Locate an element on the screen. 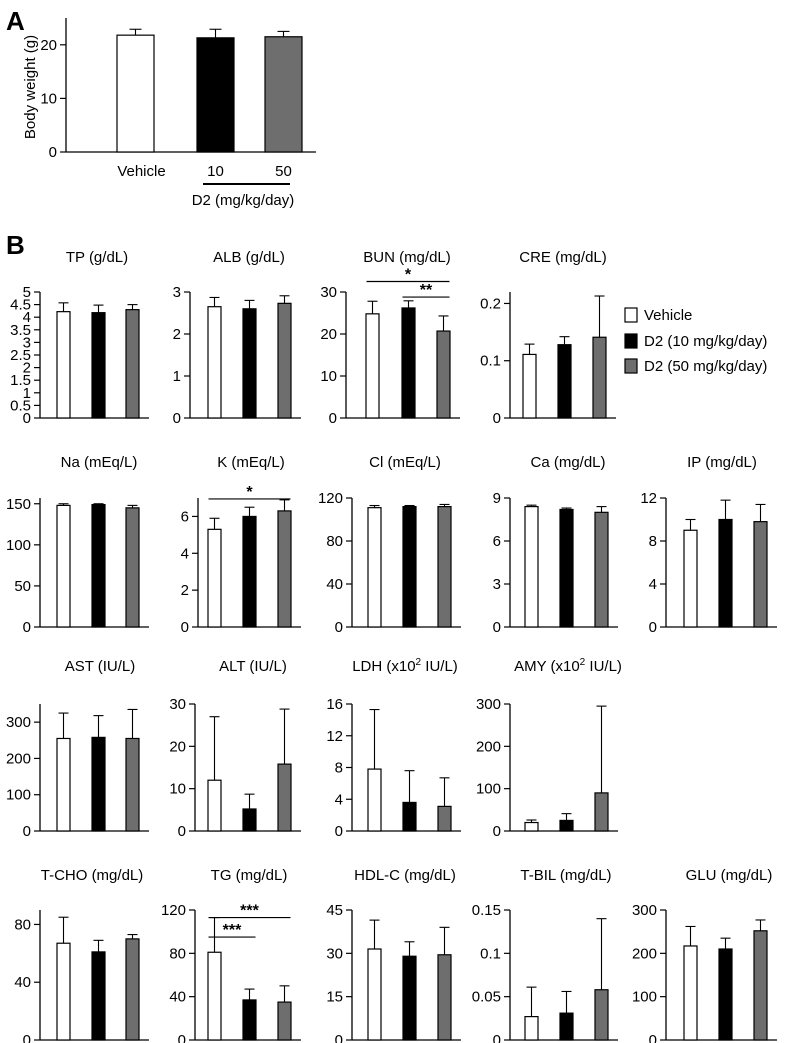  y-tick-label: 50 is located at coordinates (22, 586).